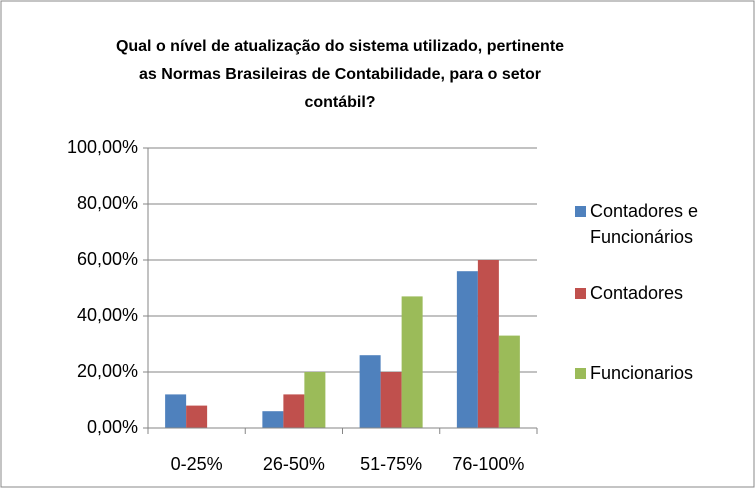 This screenshot has width=755, height=488. I want to click on x-tick-label: 76-100%, so click(488, 464).